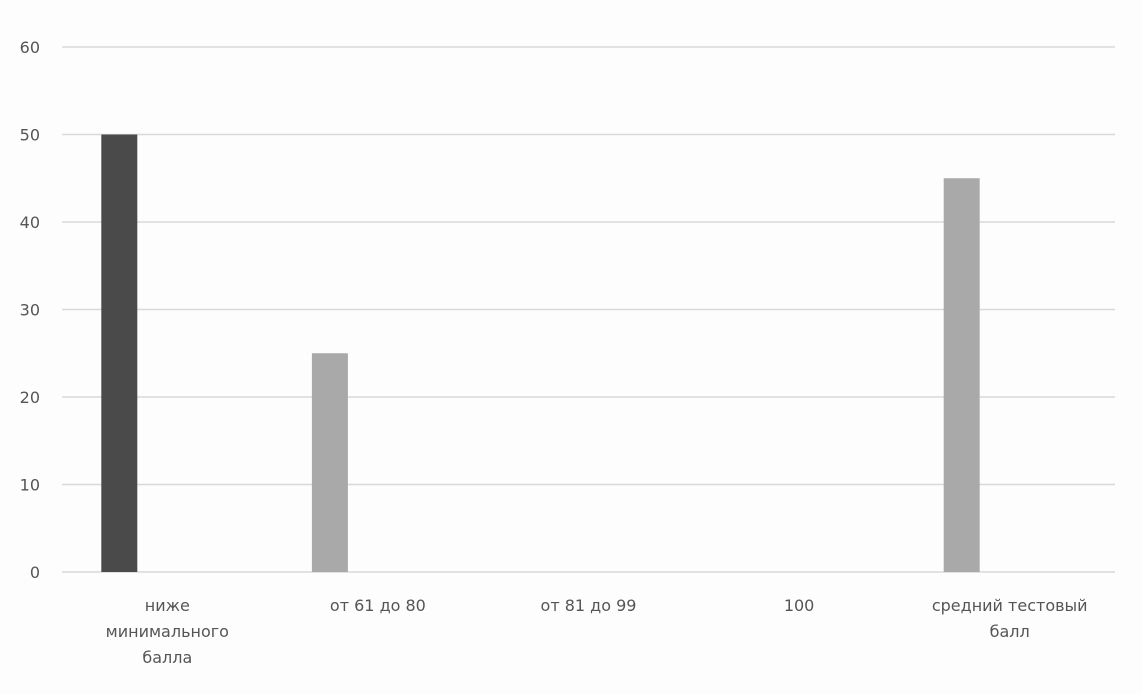 Image resolution: width=1142 pixels, height=694 pixels. What do you see at coordinates (167, 605) in the screenshot?
I see `x-category-label-line: ниже` at bounding box center [167, 605].